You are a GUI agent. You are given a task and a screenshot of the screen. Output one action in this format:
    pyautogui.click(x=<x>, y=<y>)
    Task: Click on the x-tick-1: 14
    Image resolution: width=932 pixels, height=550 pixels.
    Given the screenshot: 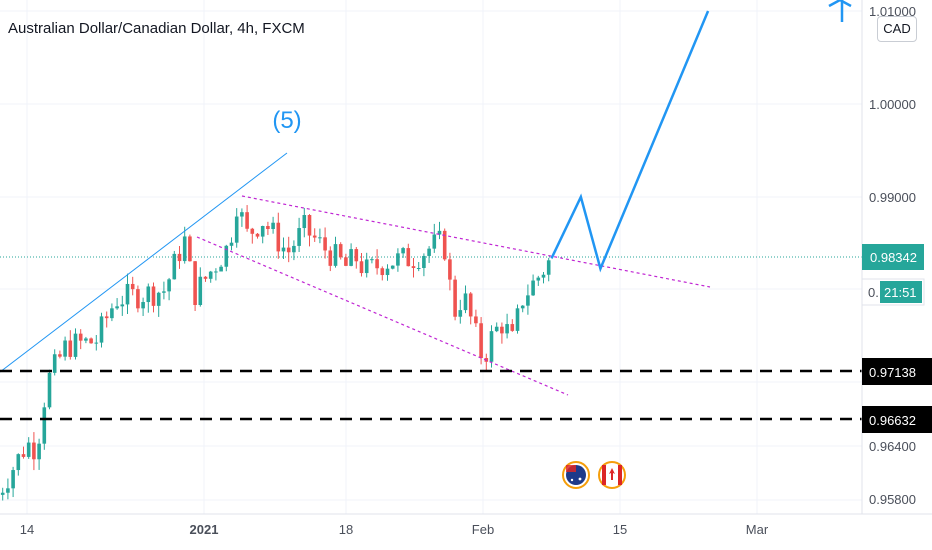 What is the action you would take?
    pyautogui.click(x=27, y=529)
    